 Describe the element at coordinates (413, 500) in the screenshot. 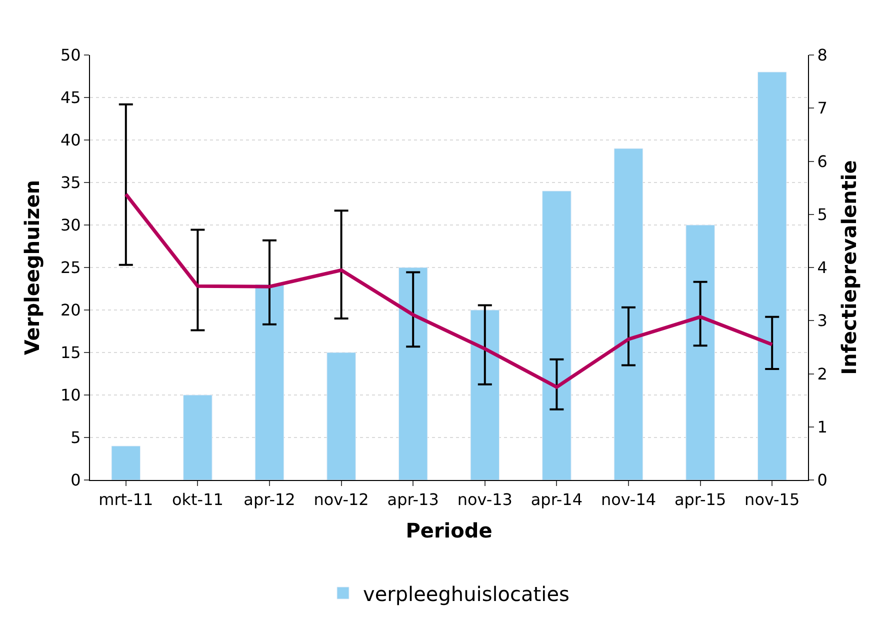

I see `x-tick-label: apr-13` at that location.